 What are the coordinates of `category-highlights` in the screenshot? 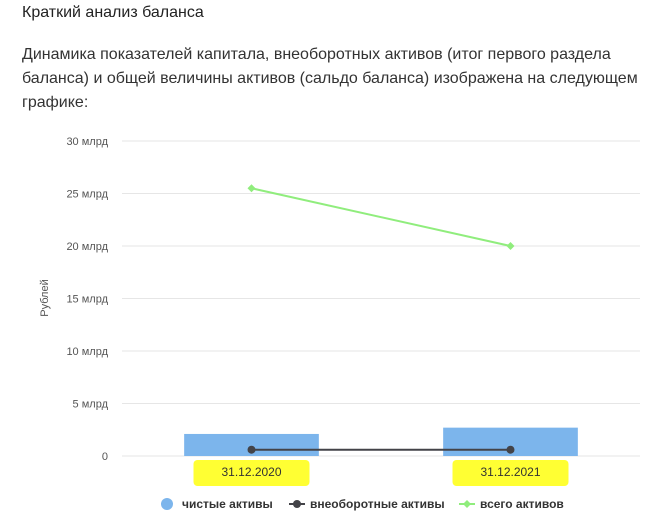 It's located at (381, 473).